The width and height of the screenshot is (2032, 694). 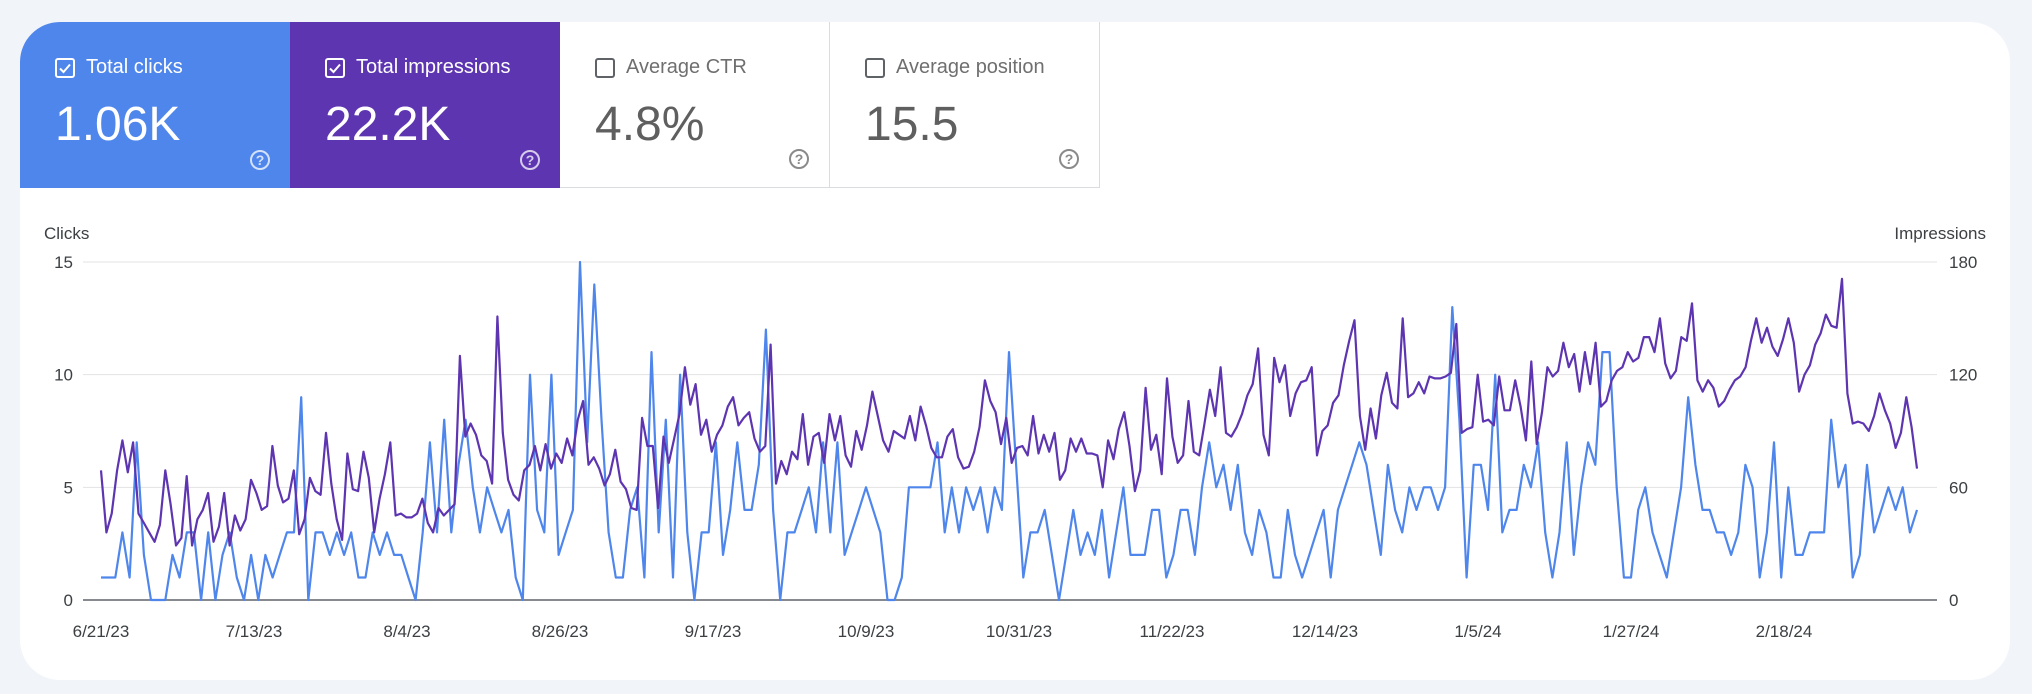 I want to click on x-tick-label: 12/14/23, so click(x=1325, y=631).